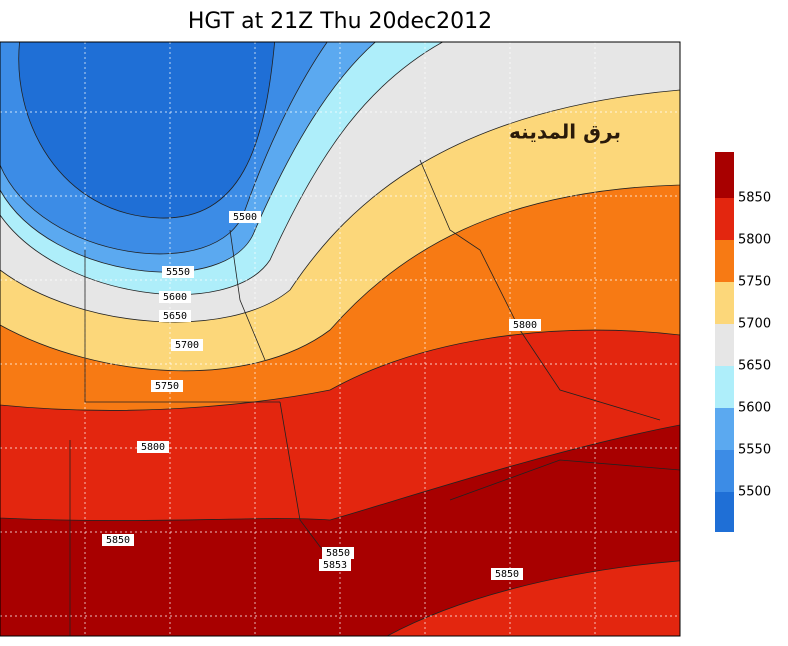  What do you see at coordinates (754, 492) in the screenshot?
I see `colorbar-label: 5500` at bounding box center [754, 492].